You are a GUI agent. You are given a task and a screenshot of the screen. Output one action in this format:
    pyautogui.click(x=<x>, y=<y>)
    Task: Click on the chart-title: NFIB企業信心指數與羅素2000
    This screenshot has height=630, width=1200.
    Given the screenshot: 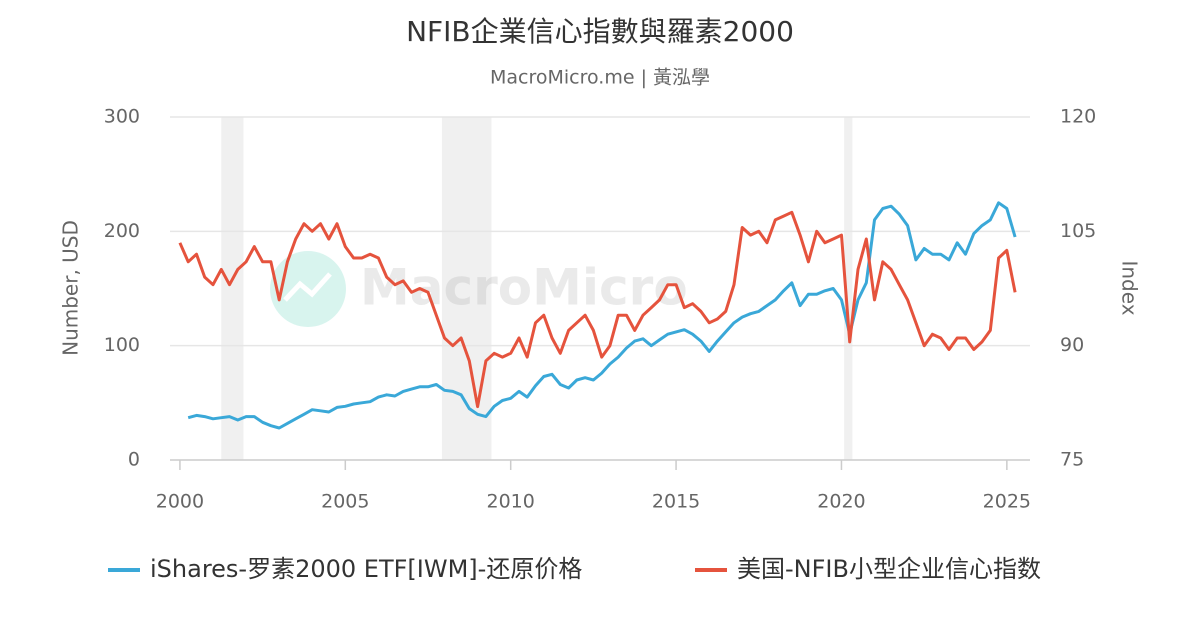 What is the action you would take?
    pyautogui.click(x=600, y=31)
    